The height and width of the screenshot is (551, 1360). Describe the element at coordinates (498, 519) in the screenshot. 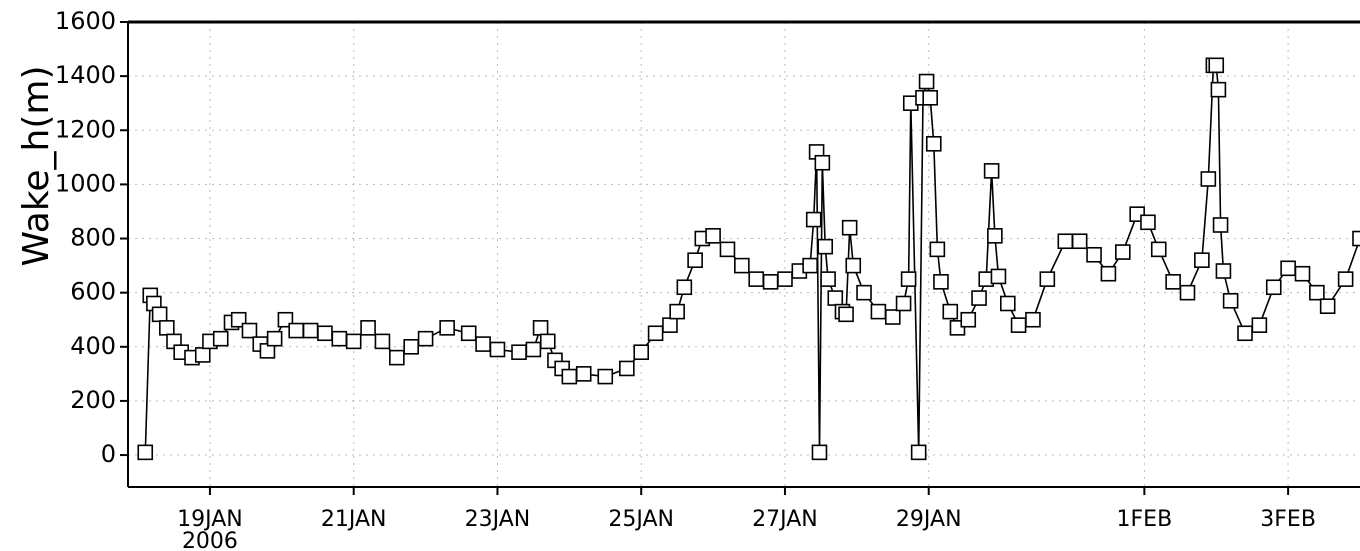

I see `x-tick-label: 23JAN` at that location.